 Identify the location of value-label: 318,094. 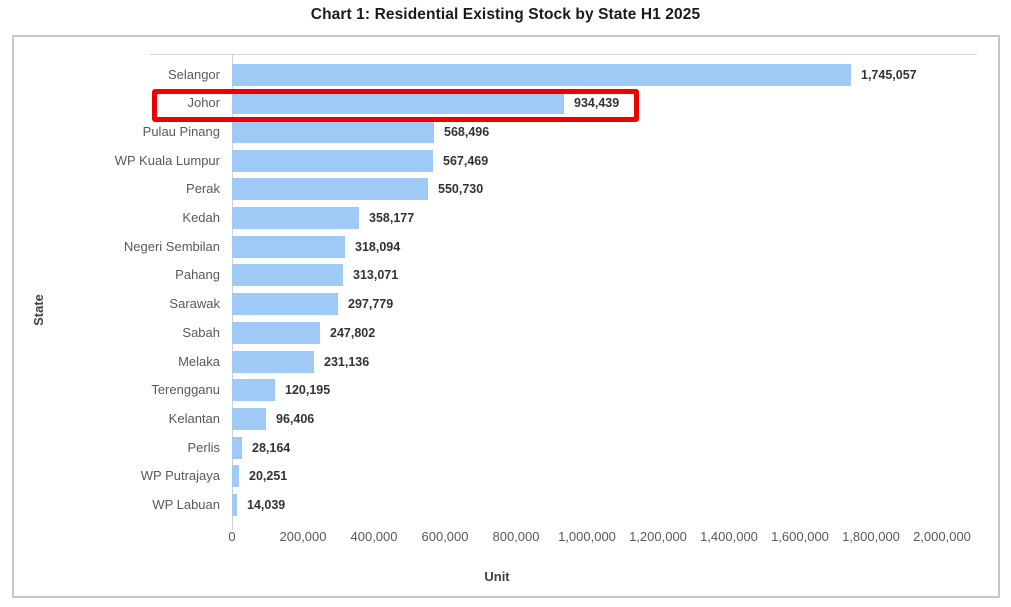
(378, 246).